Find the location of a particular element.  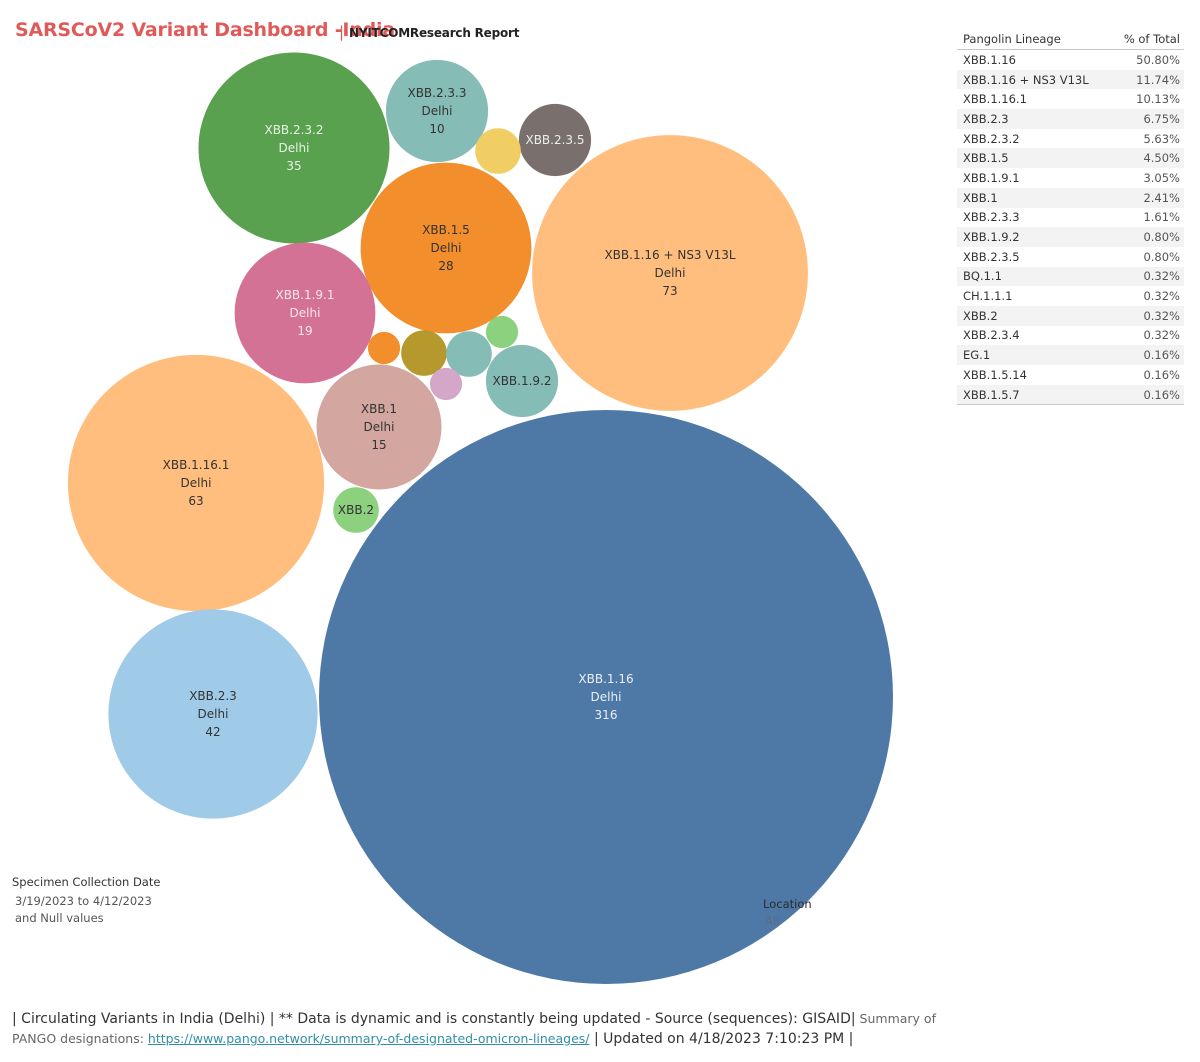

bubble-lineage-label: XBB.1.16 + NS3 V13L is located at coordinates (669, 255).